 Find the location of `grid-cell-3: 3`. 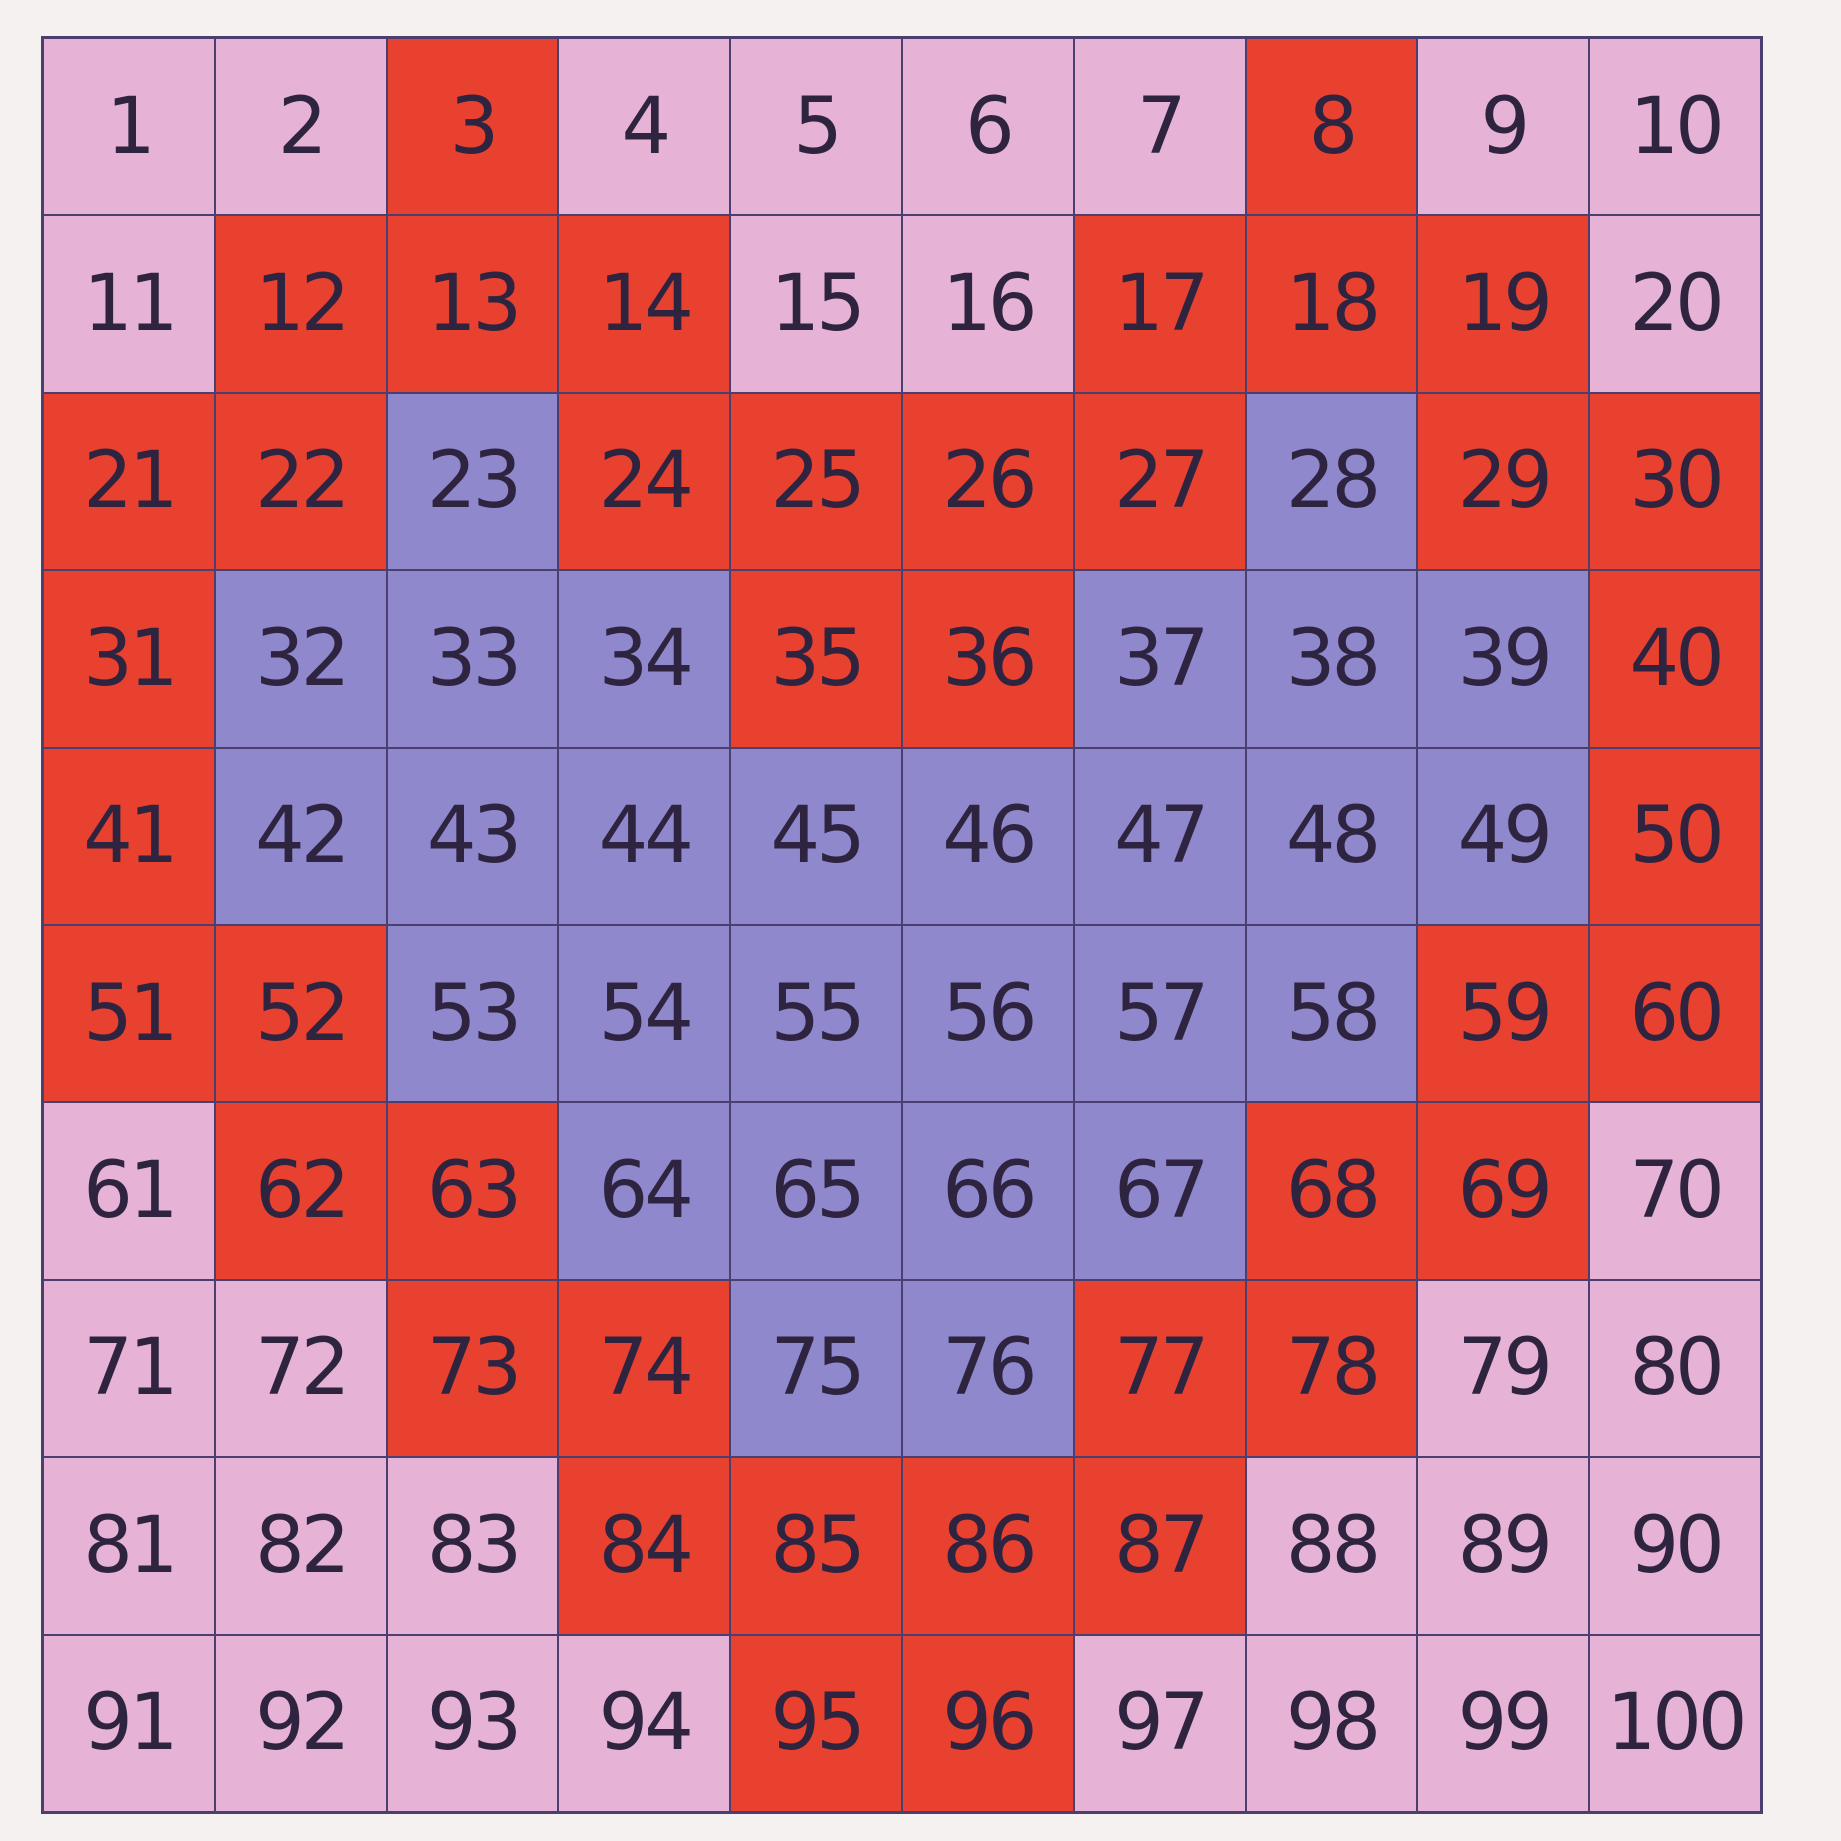

grid-cell-3: 3 is located at coordinates (472, 127).